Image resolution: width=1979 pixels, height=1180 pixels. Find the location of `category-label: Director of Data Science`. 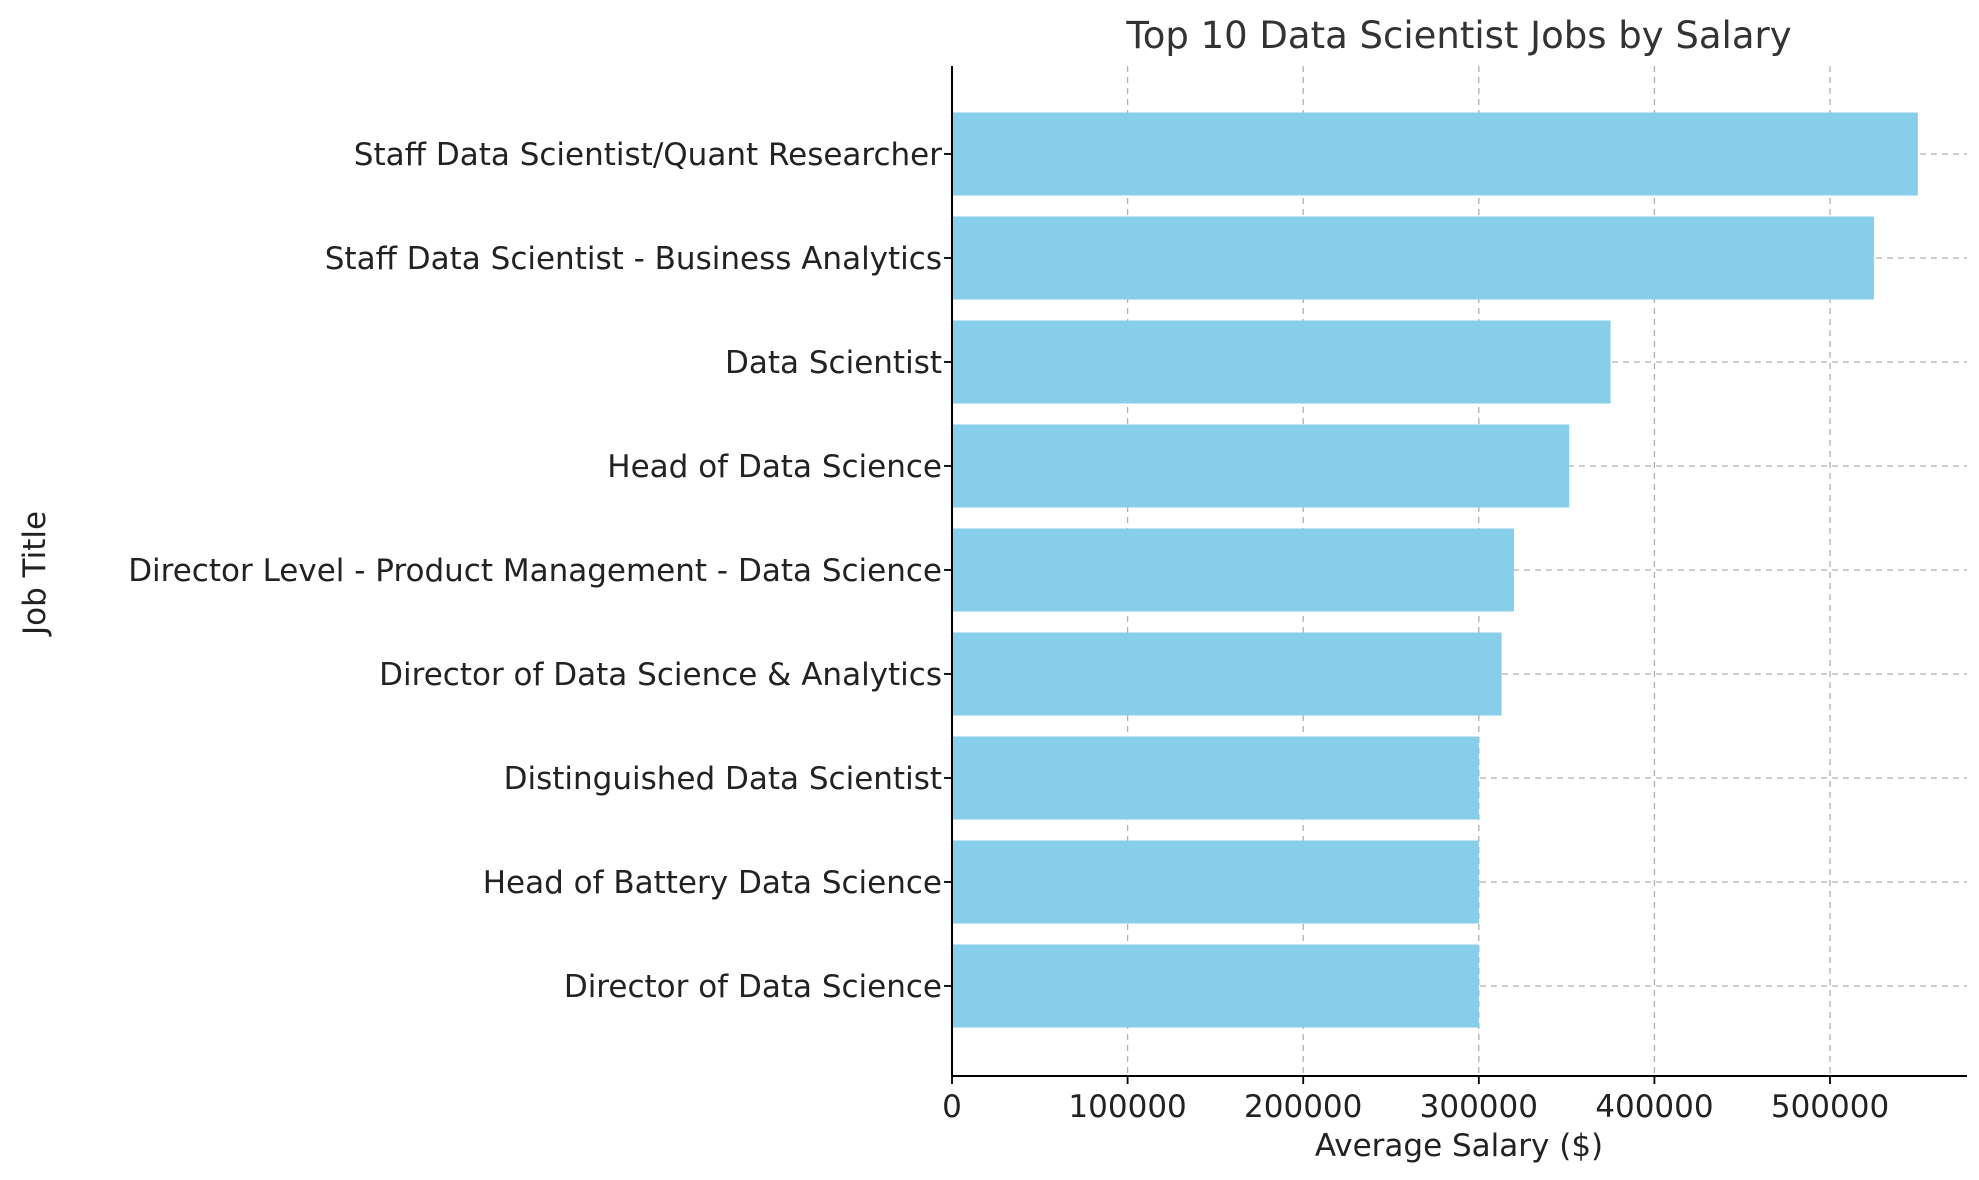

category-label: Director of Data Science is located at coordinates (753, 987).